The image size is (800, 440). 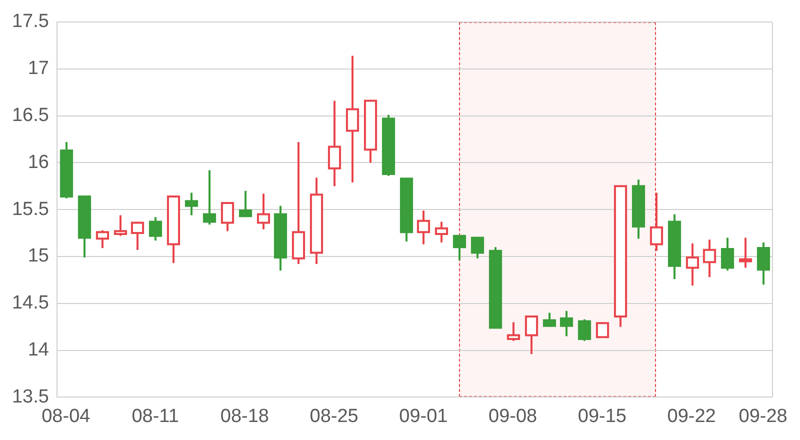 I want to click on x-tick-label: 09-15, so click(x=602, y=416).